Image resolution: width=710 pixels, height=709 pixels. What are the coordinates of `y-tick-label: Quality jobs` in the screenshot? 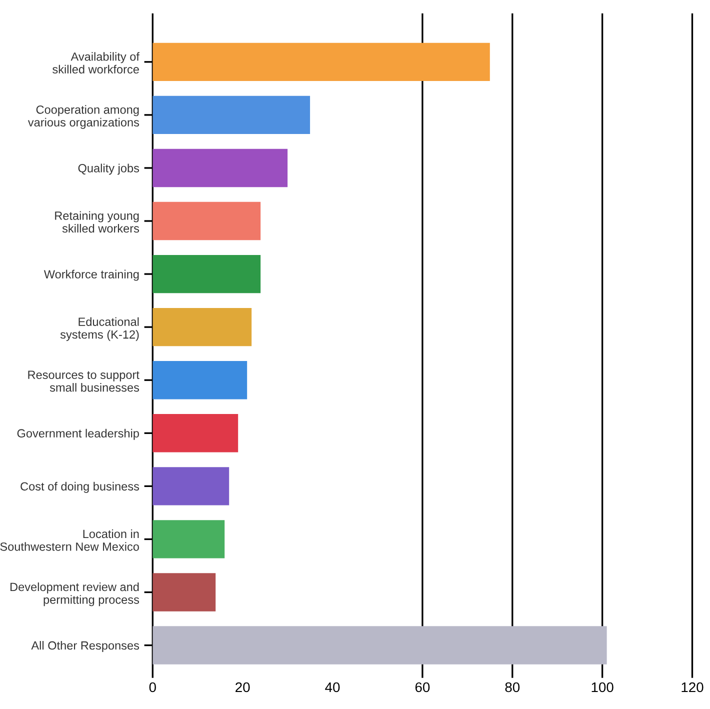 It's located at (109, 169).